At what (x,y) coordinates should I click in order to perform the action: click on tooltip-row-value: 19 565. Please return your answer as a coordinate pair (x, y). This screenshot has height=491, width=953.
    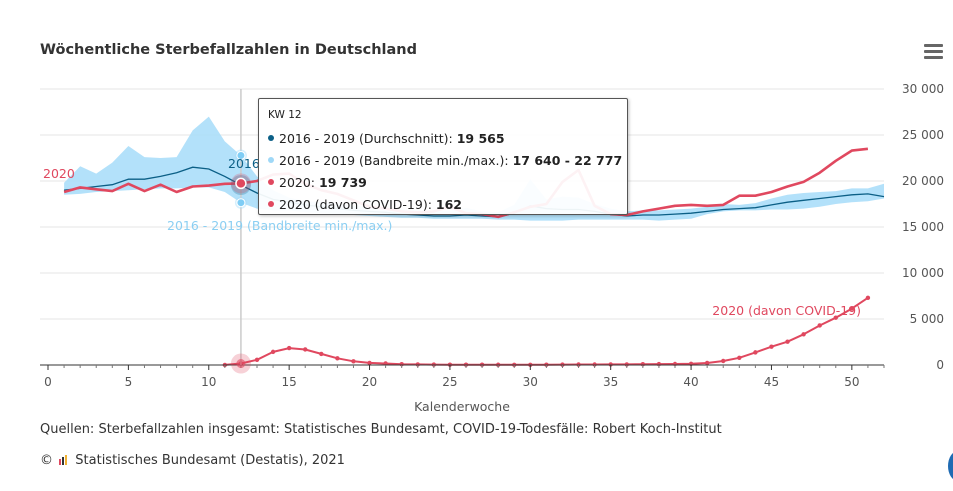
    Looking at the image, I should click on (480, 138).